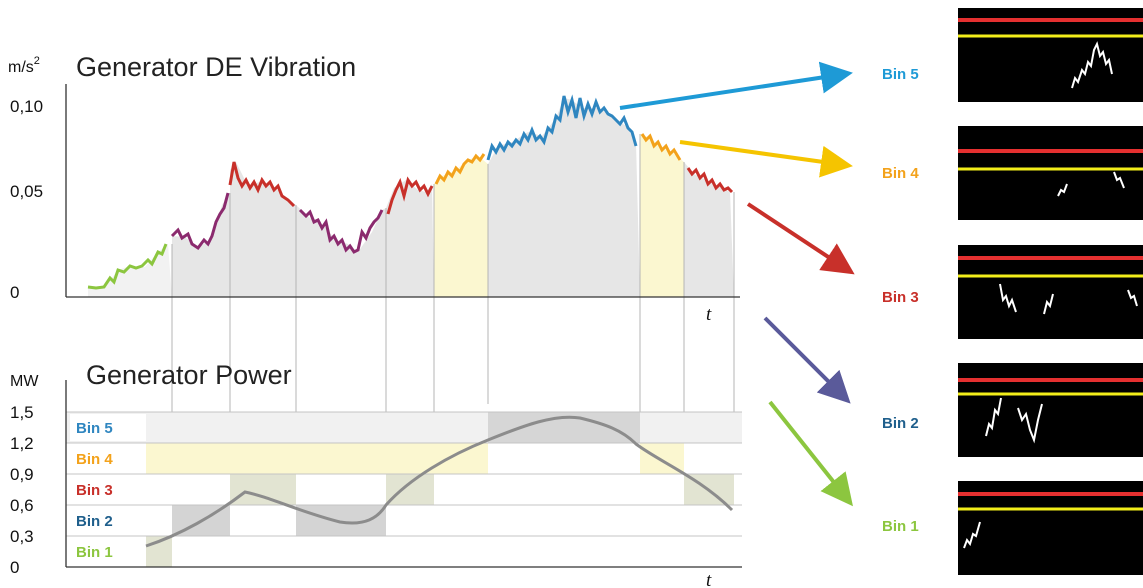  What do you see at coordinates (94, 521) in the screenshot?
I see `power-bin-label-2: Bin 2` at bounding box center [94, 521].